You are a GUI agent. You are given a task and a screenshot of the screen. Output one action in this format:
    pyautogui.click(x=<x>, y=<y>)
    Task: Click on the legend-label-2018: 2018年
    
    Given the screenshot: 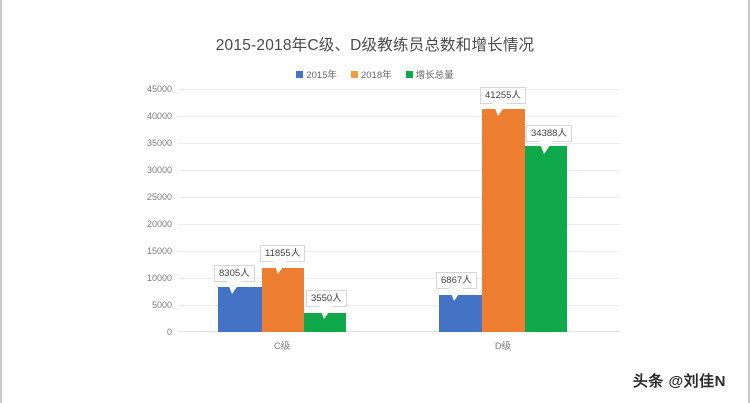 What is the action you would take?
    pyautogui.click(x=376, y=75)
    